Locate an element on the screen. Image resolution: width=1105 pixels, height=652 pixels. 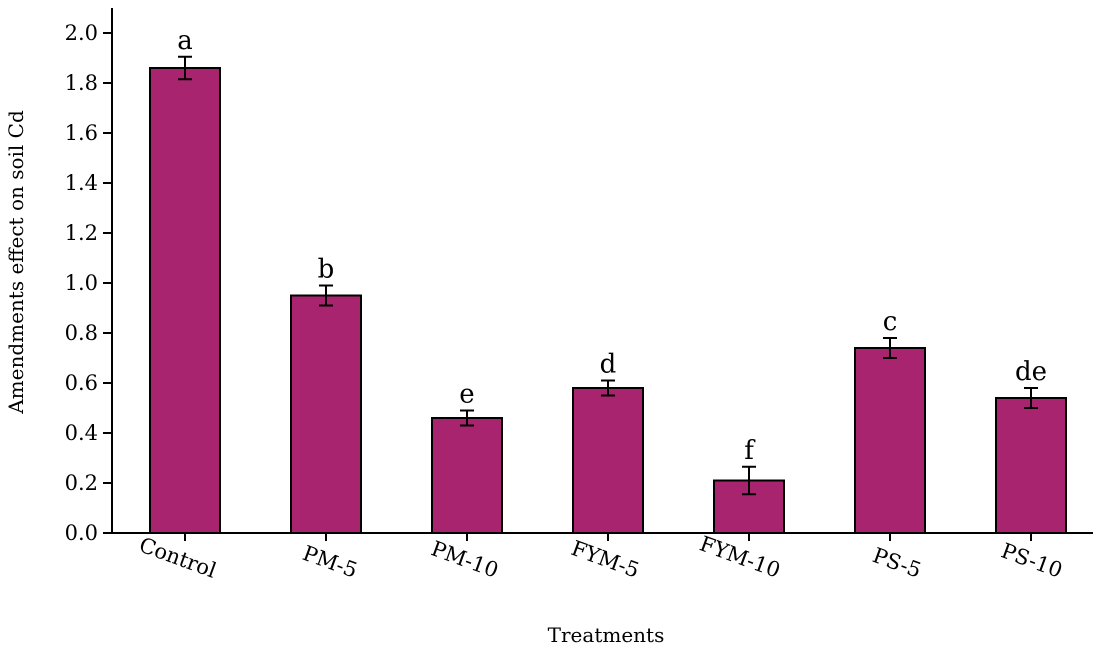
y-tick-label: 0.0 is located at coordinates (81, 533).